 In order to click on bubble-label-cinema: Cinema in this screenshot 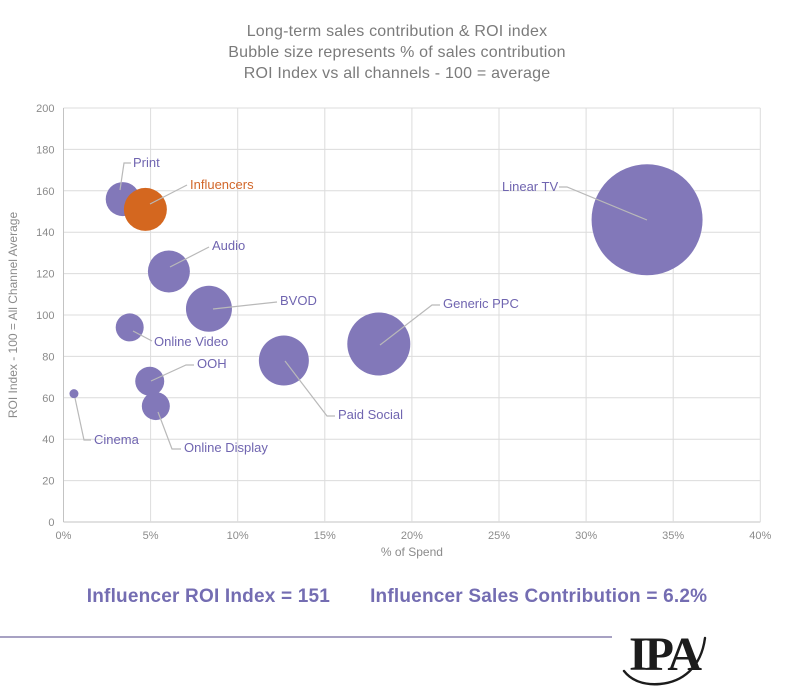, I will do `click(117, 439)`.